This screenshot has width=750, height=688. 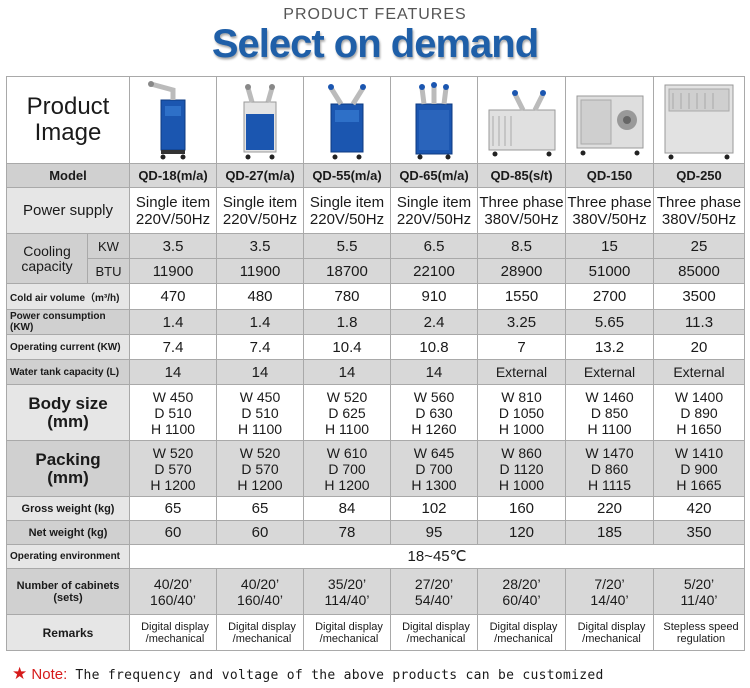 I want to click on cold-air-value: 910, so click(x=434, y=296).